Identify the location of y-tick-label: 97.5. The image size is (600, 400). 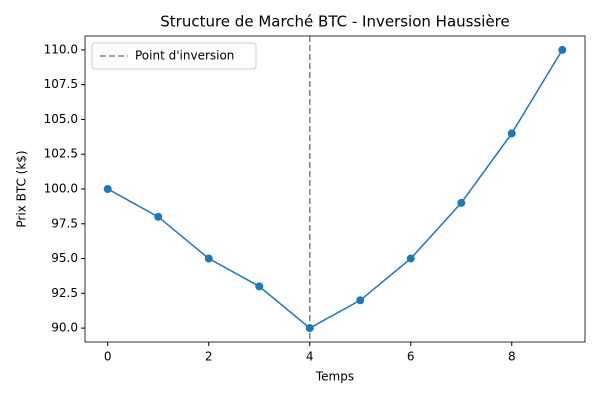
(64, 223).